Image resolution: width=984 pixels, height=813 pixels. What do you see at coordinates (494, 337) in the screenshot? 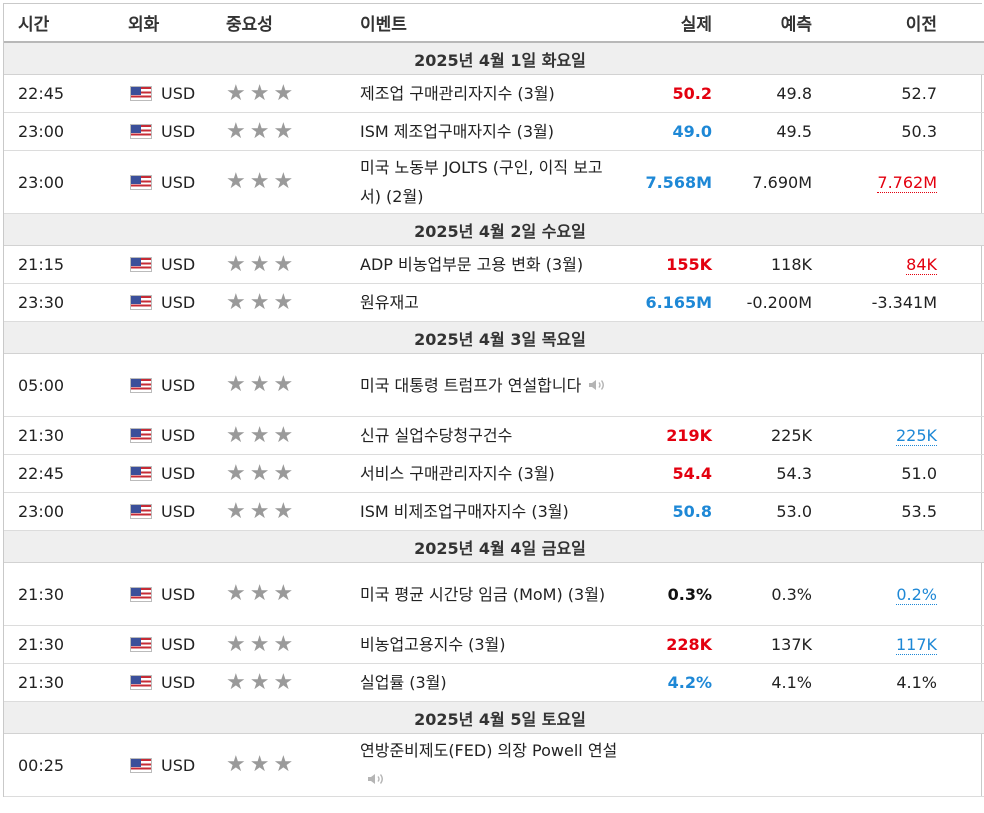
I see `day-header-row: 2025년 4월 3일 목요일` at bounding box center [494, 337].